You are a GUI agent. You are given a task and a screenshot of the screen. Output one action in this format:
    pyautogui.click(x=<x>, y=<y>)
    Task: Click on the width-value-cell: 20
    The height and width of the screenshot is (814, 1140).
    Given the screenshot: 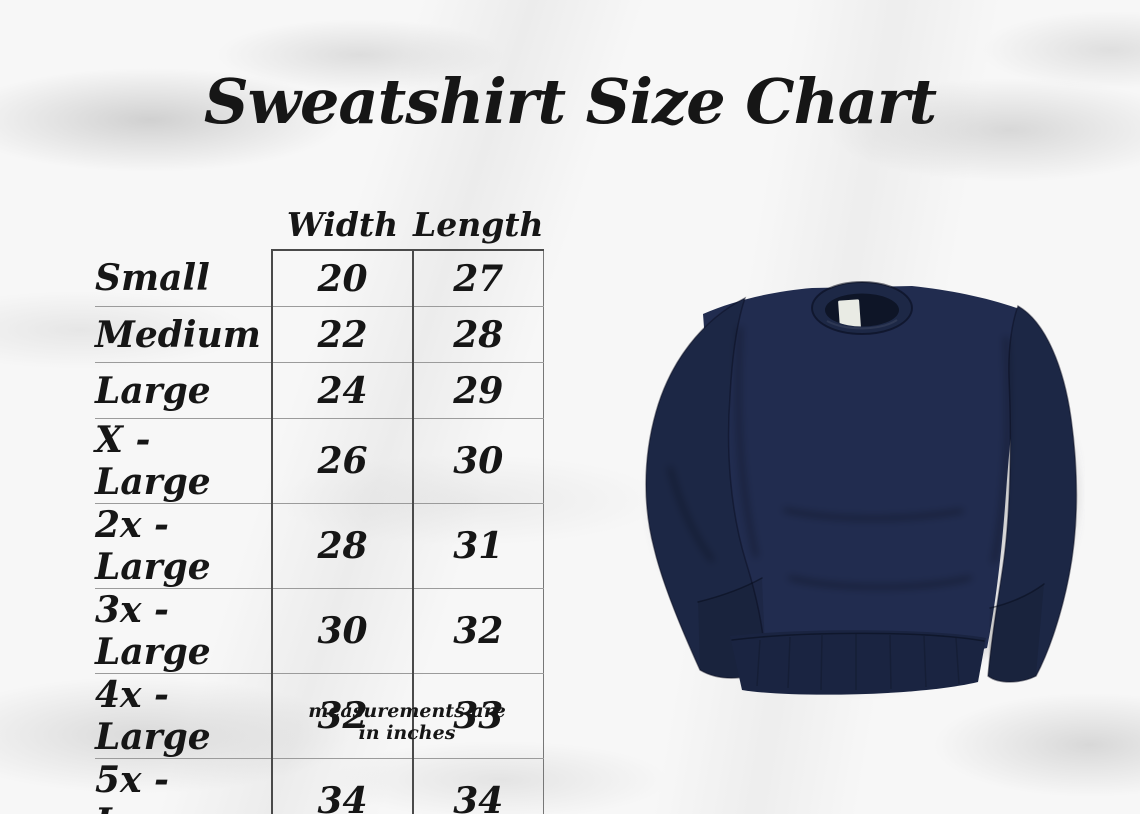 What is the action you would take?
    pyautogui.click(x=342, y=278)
    